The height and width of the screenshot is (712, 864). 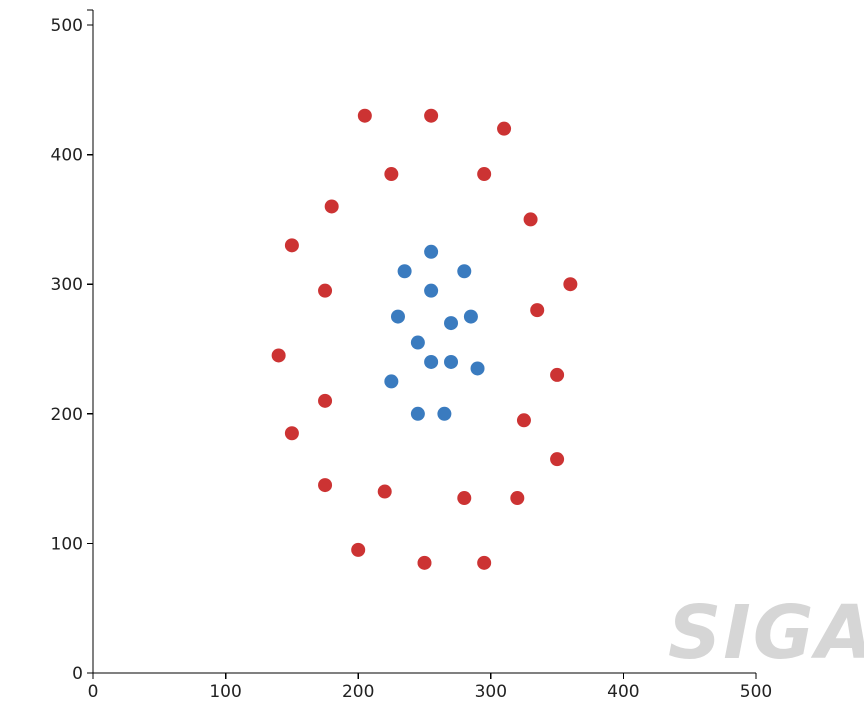 I want to click on y-axis-ticks: 0 100 200 300 400 500, so click(x=72, y=350).